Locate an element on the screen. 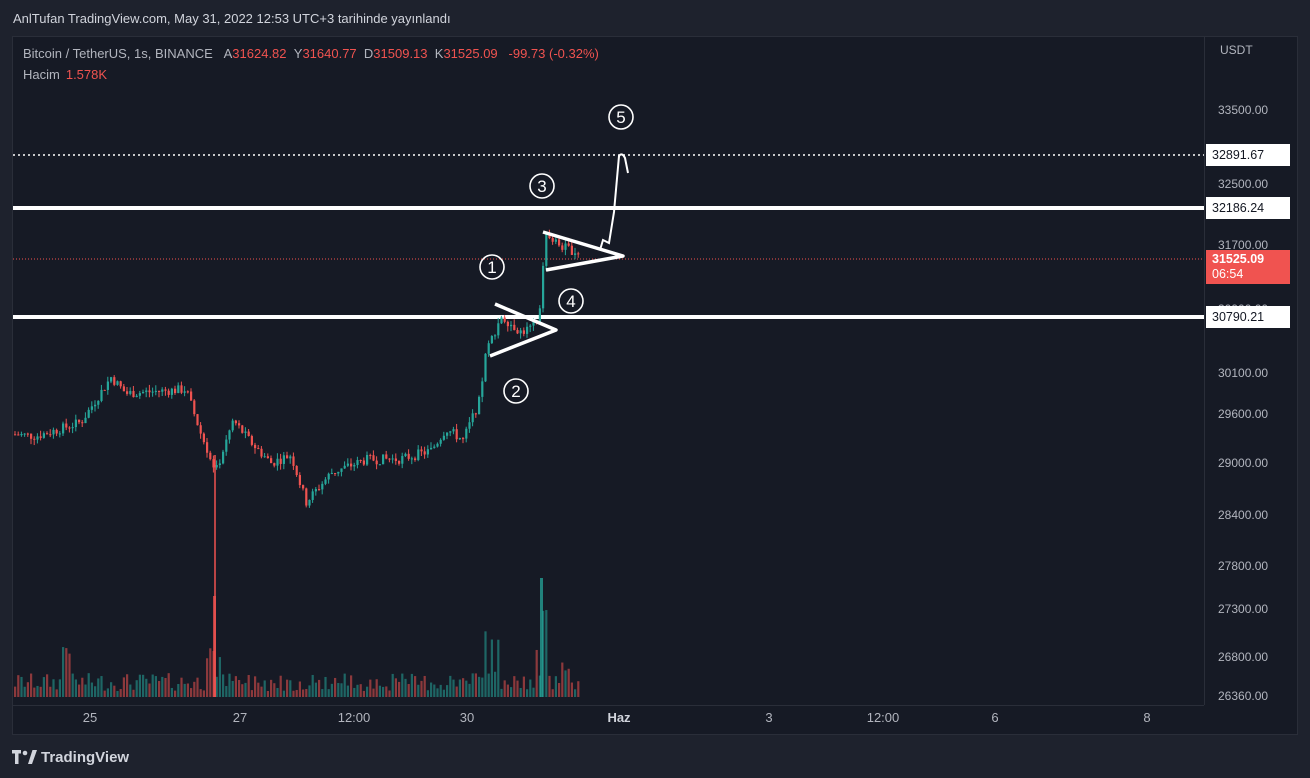 The height and width of the screenshot is (778, 1310). time-axis-label: 8 is located at coordinates (1147, 717).